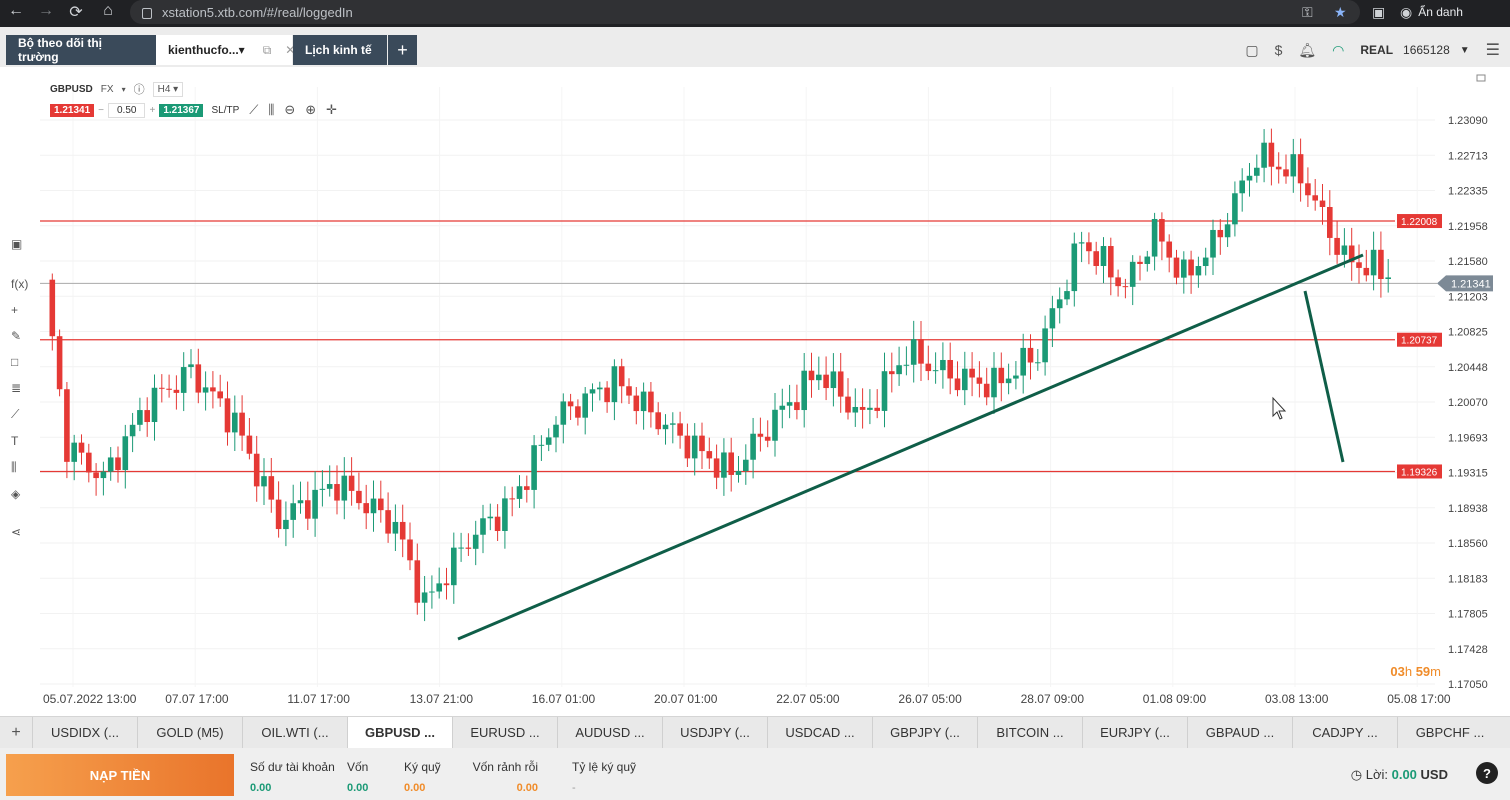 The height and width of the screenshot is (800, 1510). I want to click on add-instrument-button: +, so click(16, 732).